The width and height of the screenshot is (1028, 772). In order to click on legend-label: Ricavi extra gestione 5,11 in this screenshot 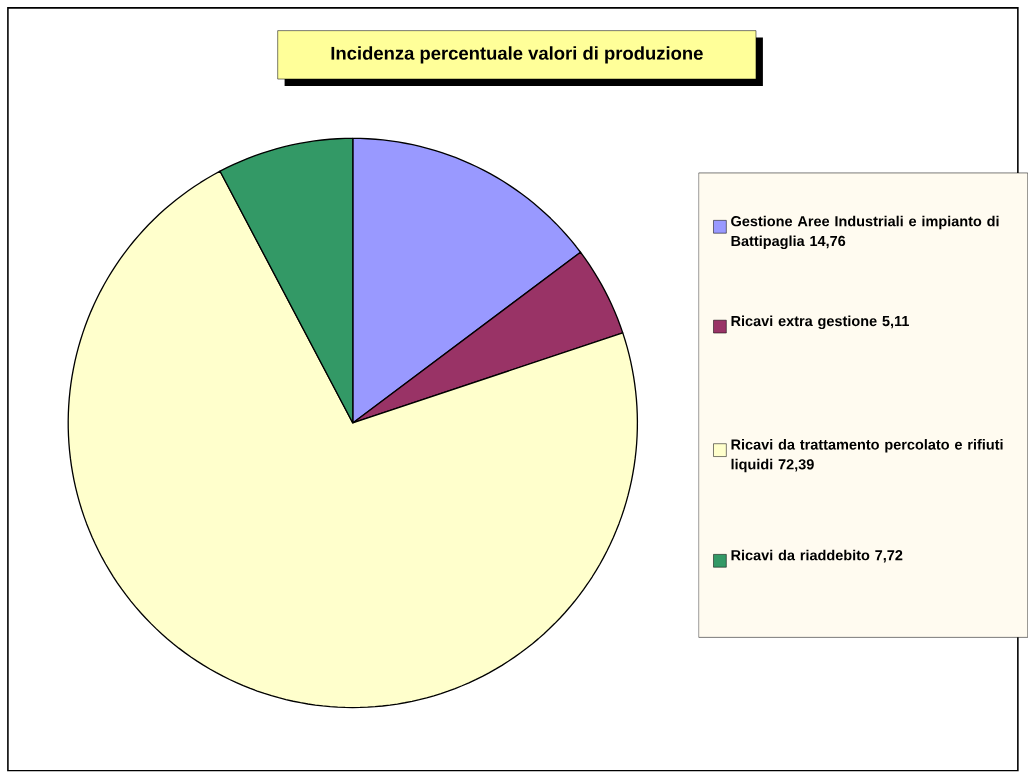, I will do `click(820, 322)`.